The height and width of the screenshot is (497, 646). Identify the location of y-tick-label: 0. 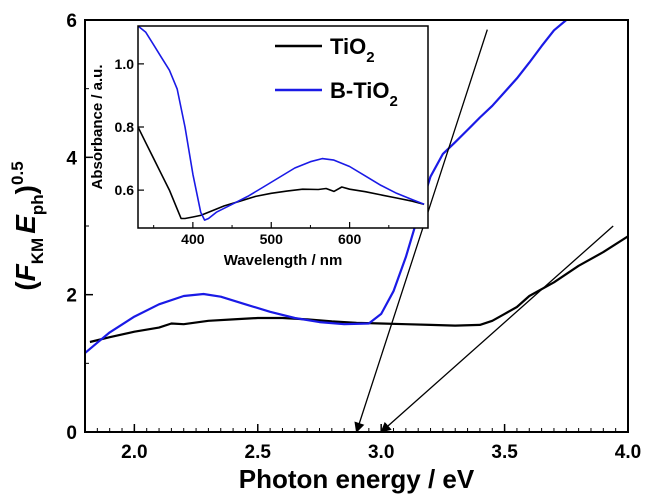
(71, 433).